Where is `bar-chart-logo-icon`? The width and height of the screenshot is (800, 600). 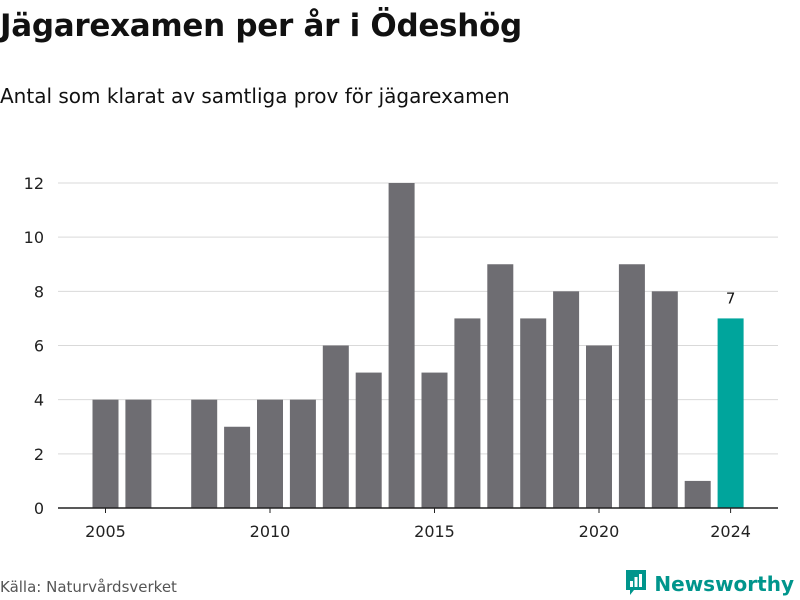
bar-chart-logo-icon is located at coordinates (636, 584).